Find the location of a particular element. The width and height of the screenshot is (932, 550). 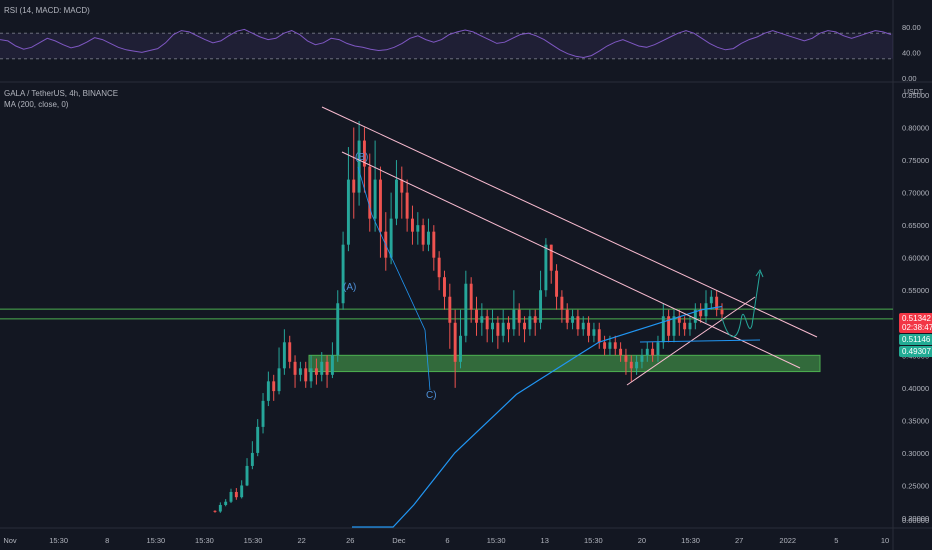

time-tick-label: 8 is located at coordinates (107, 540).